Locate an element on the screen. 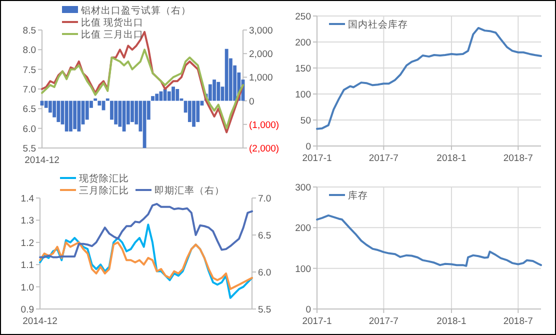 This screenshot has width=556, height=335. legend-label: 比值 现货出口 is located at coordinates (112, 22).